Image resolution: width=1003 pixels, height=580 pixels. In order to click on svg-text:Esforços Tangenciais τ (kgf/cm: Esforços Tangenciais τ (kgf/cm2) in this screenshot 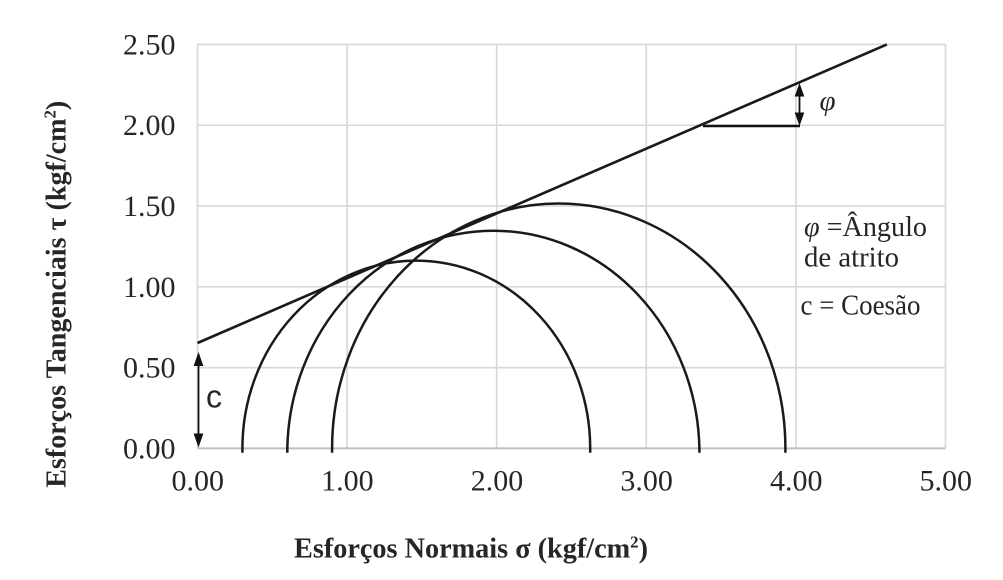, I will do `click(57, 294)`.